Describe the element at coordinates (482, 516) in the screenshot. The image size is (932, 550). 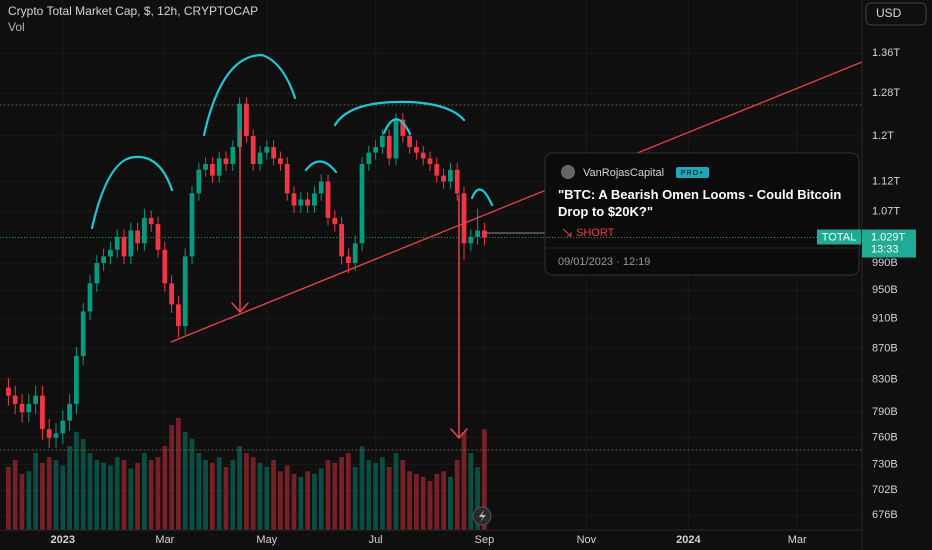
I see `replay-icon-glyph` at that location.